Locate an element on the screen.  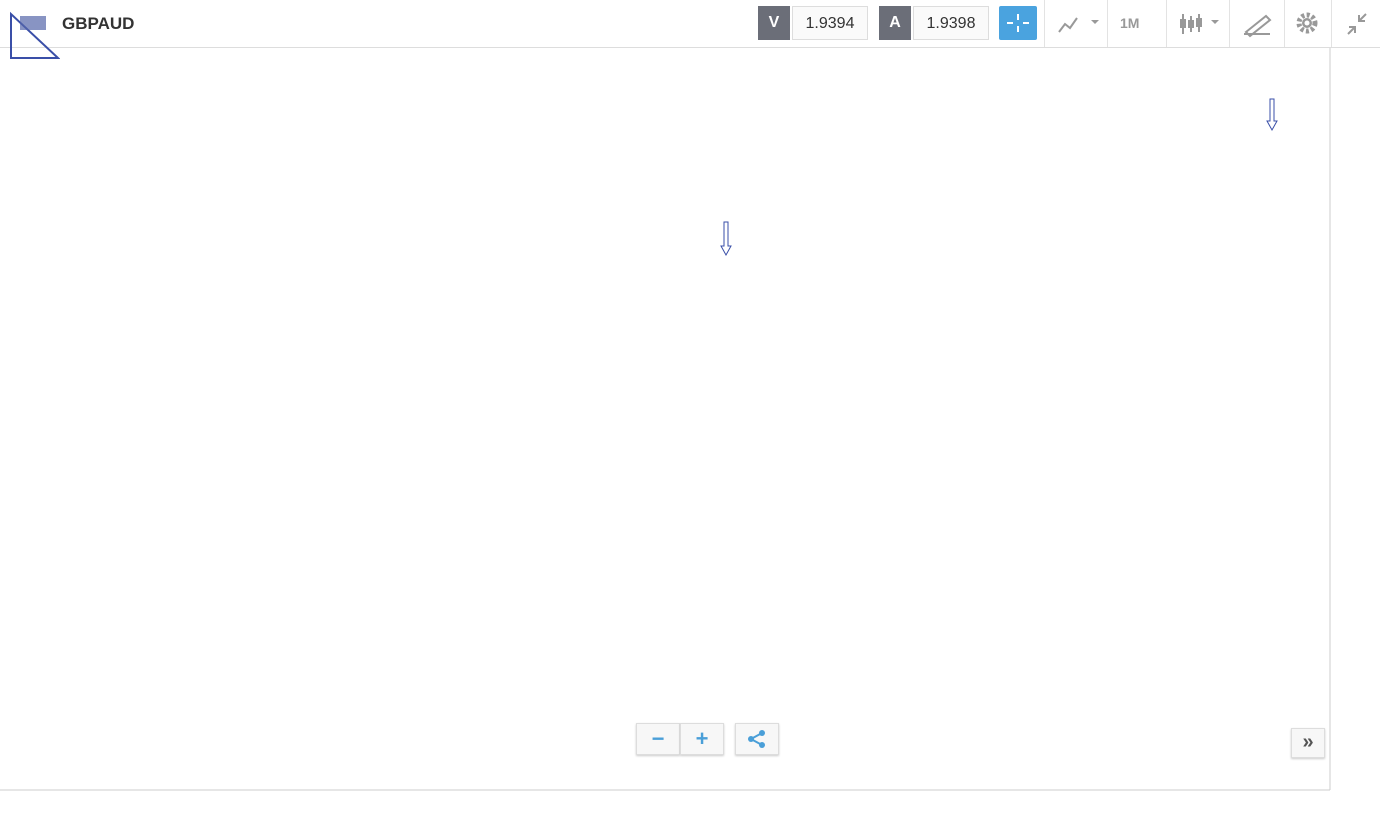
symbol: GBPAUD is located at coordinates (98, 23).